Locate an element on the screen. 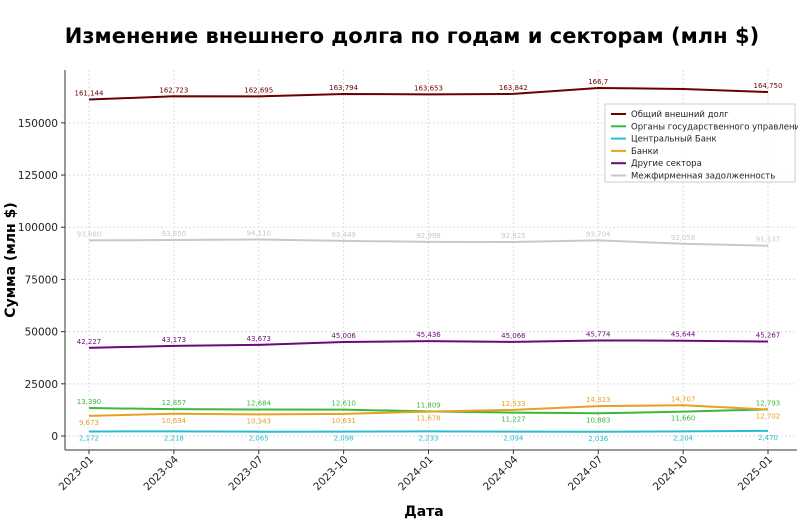 This screenshot has width=798, height=528. data-label: 45,066 is located at coordinates (513, 336).